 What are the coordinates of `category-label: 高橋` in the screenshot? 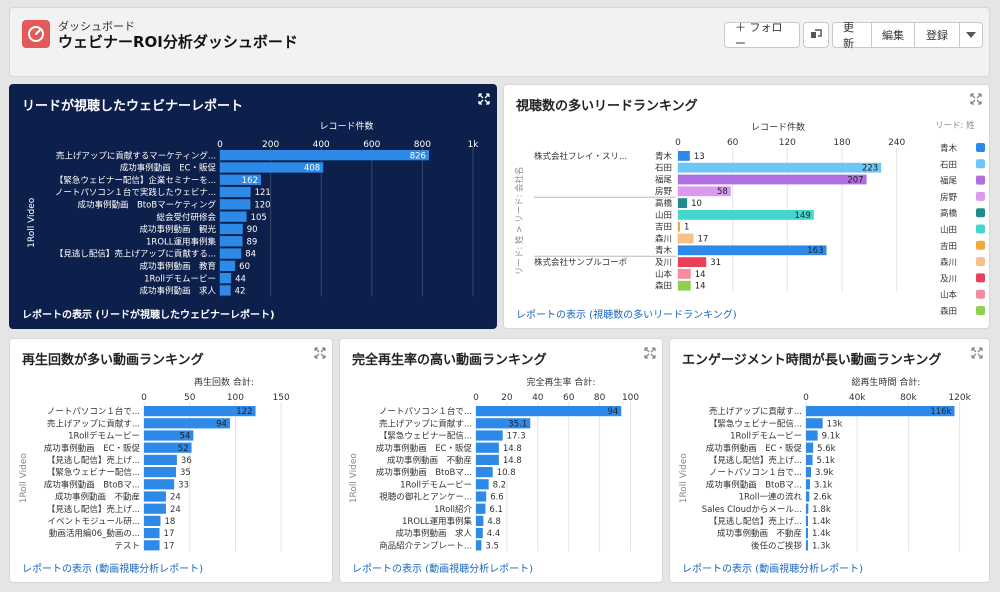 It's located at (664, 203).